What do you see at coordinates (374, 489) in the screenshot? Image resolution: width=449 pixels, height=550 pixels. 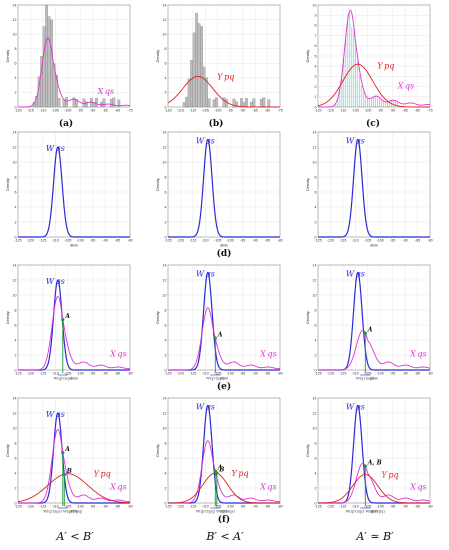 I see `series-line-y` at bounding box center [374, 489].